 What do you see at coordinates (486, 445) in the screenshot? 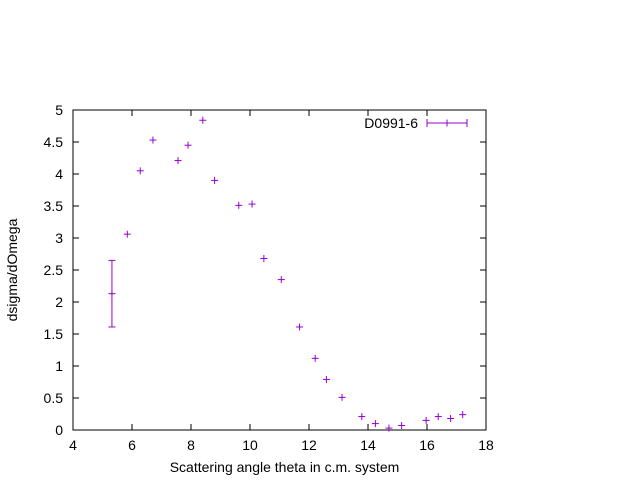
I see `x-tick-label: 18` at bounding box center [486, 445].